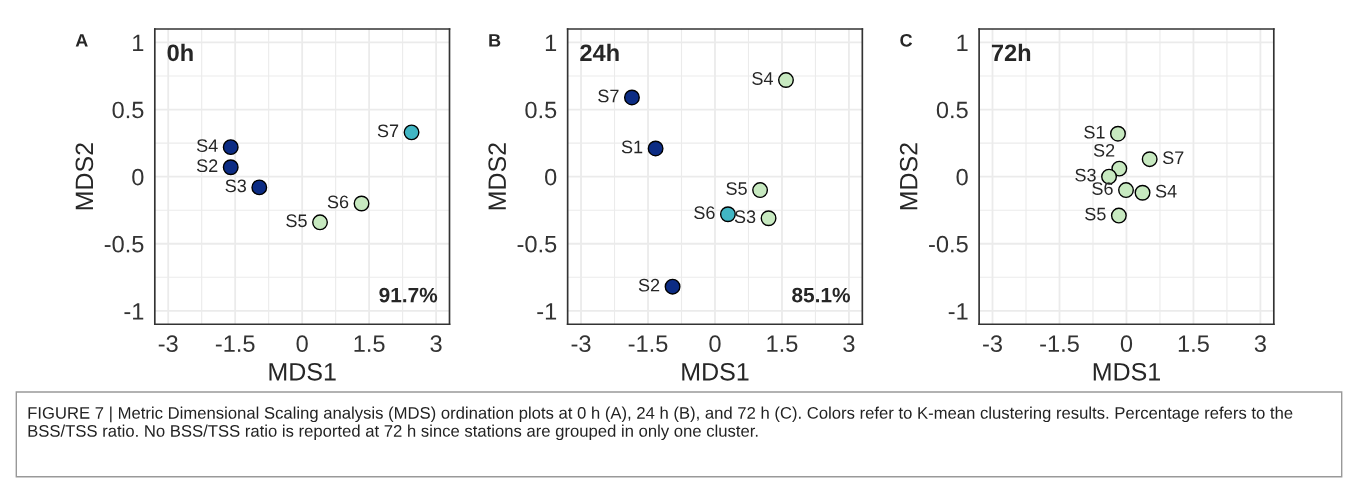  Describe the element at coordinates (821, 295) in the screenshot. I see `annotation: 85.1%` at that location.